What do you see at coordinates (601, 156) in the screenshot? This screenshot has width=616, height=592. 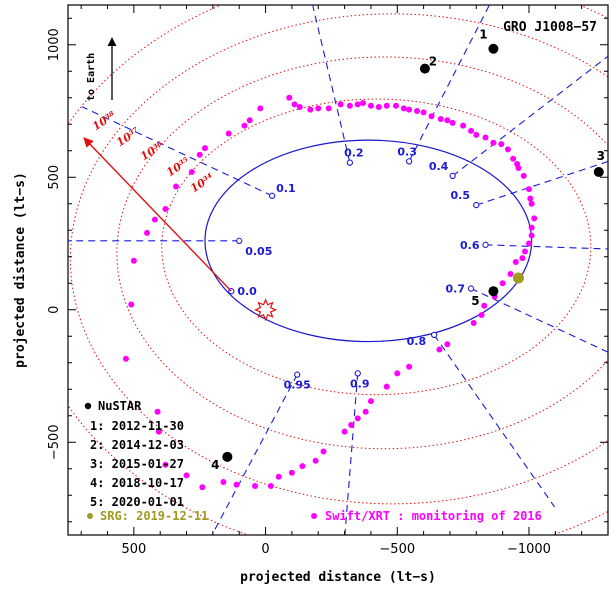 I see `nustar-point-label: 3` at bounding box center [601, 156].